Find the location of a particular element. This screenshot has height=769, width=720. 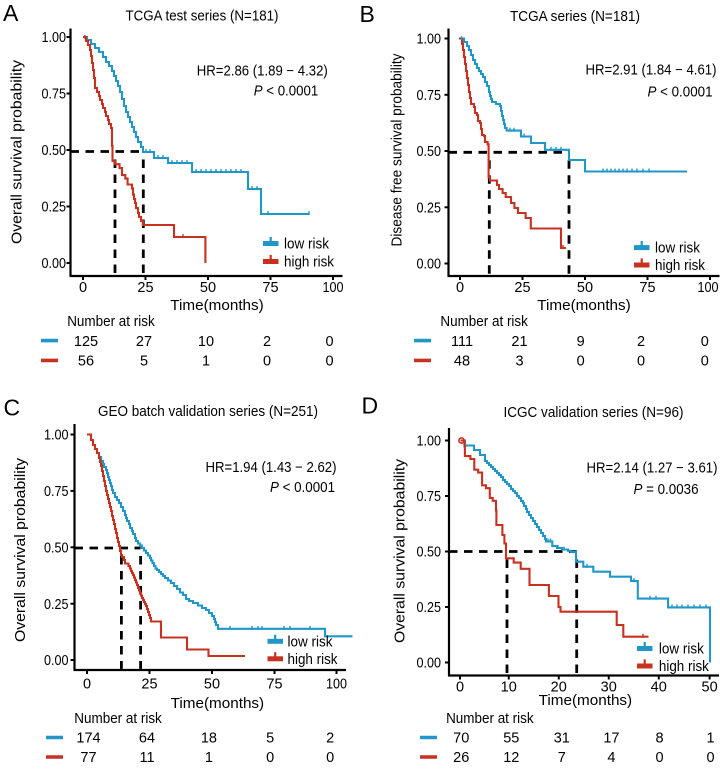

svg-text: 27 is located at coordinates (144, 342).